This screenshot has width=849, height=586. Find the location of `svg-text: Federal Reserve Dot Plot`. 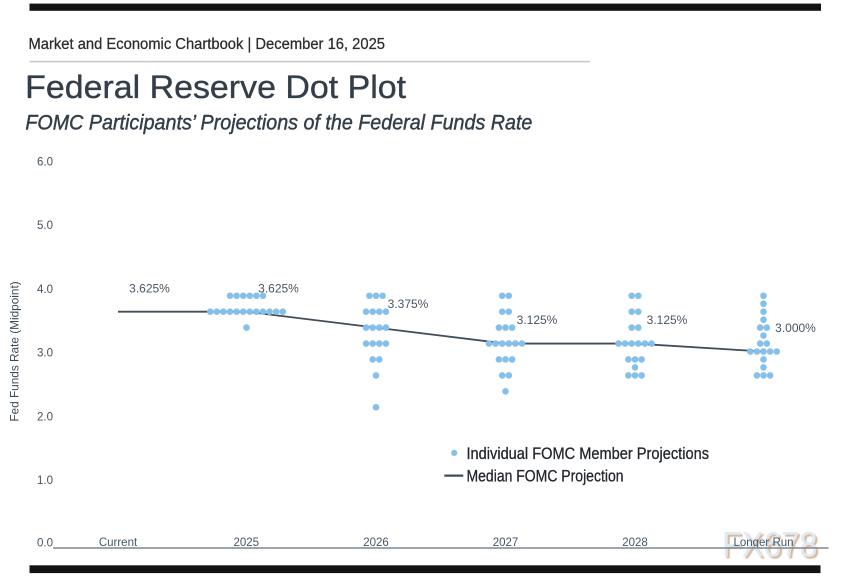

svg-text: Federal Reserve Dot Plot is located at coordinates (215, 87).